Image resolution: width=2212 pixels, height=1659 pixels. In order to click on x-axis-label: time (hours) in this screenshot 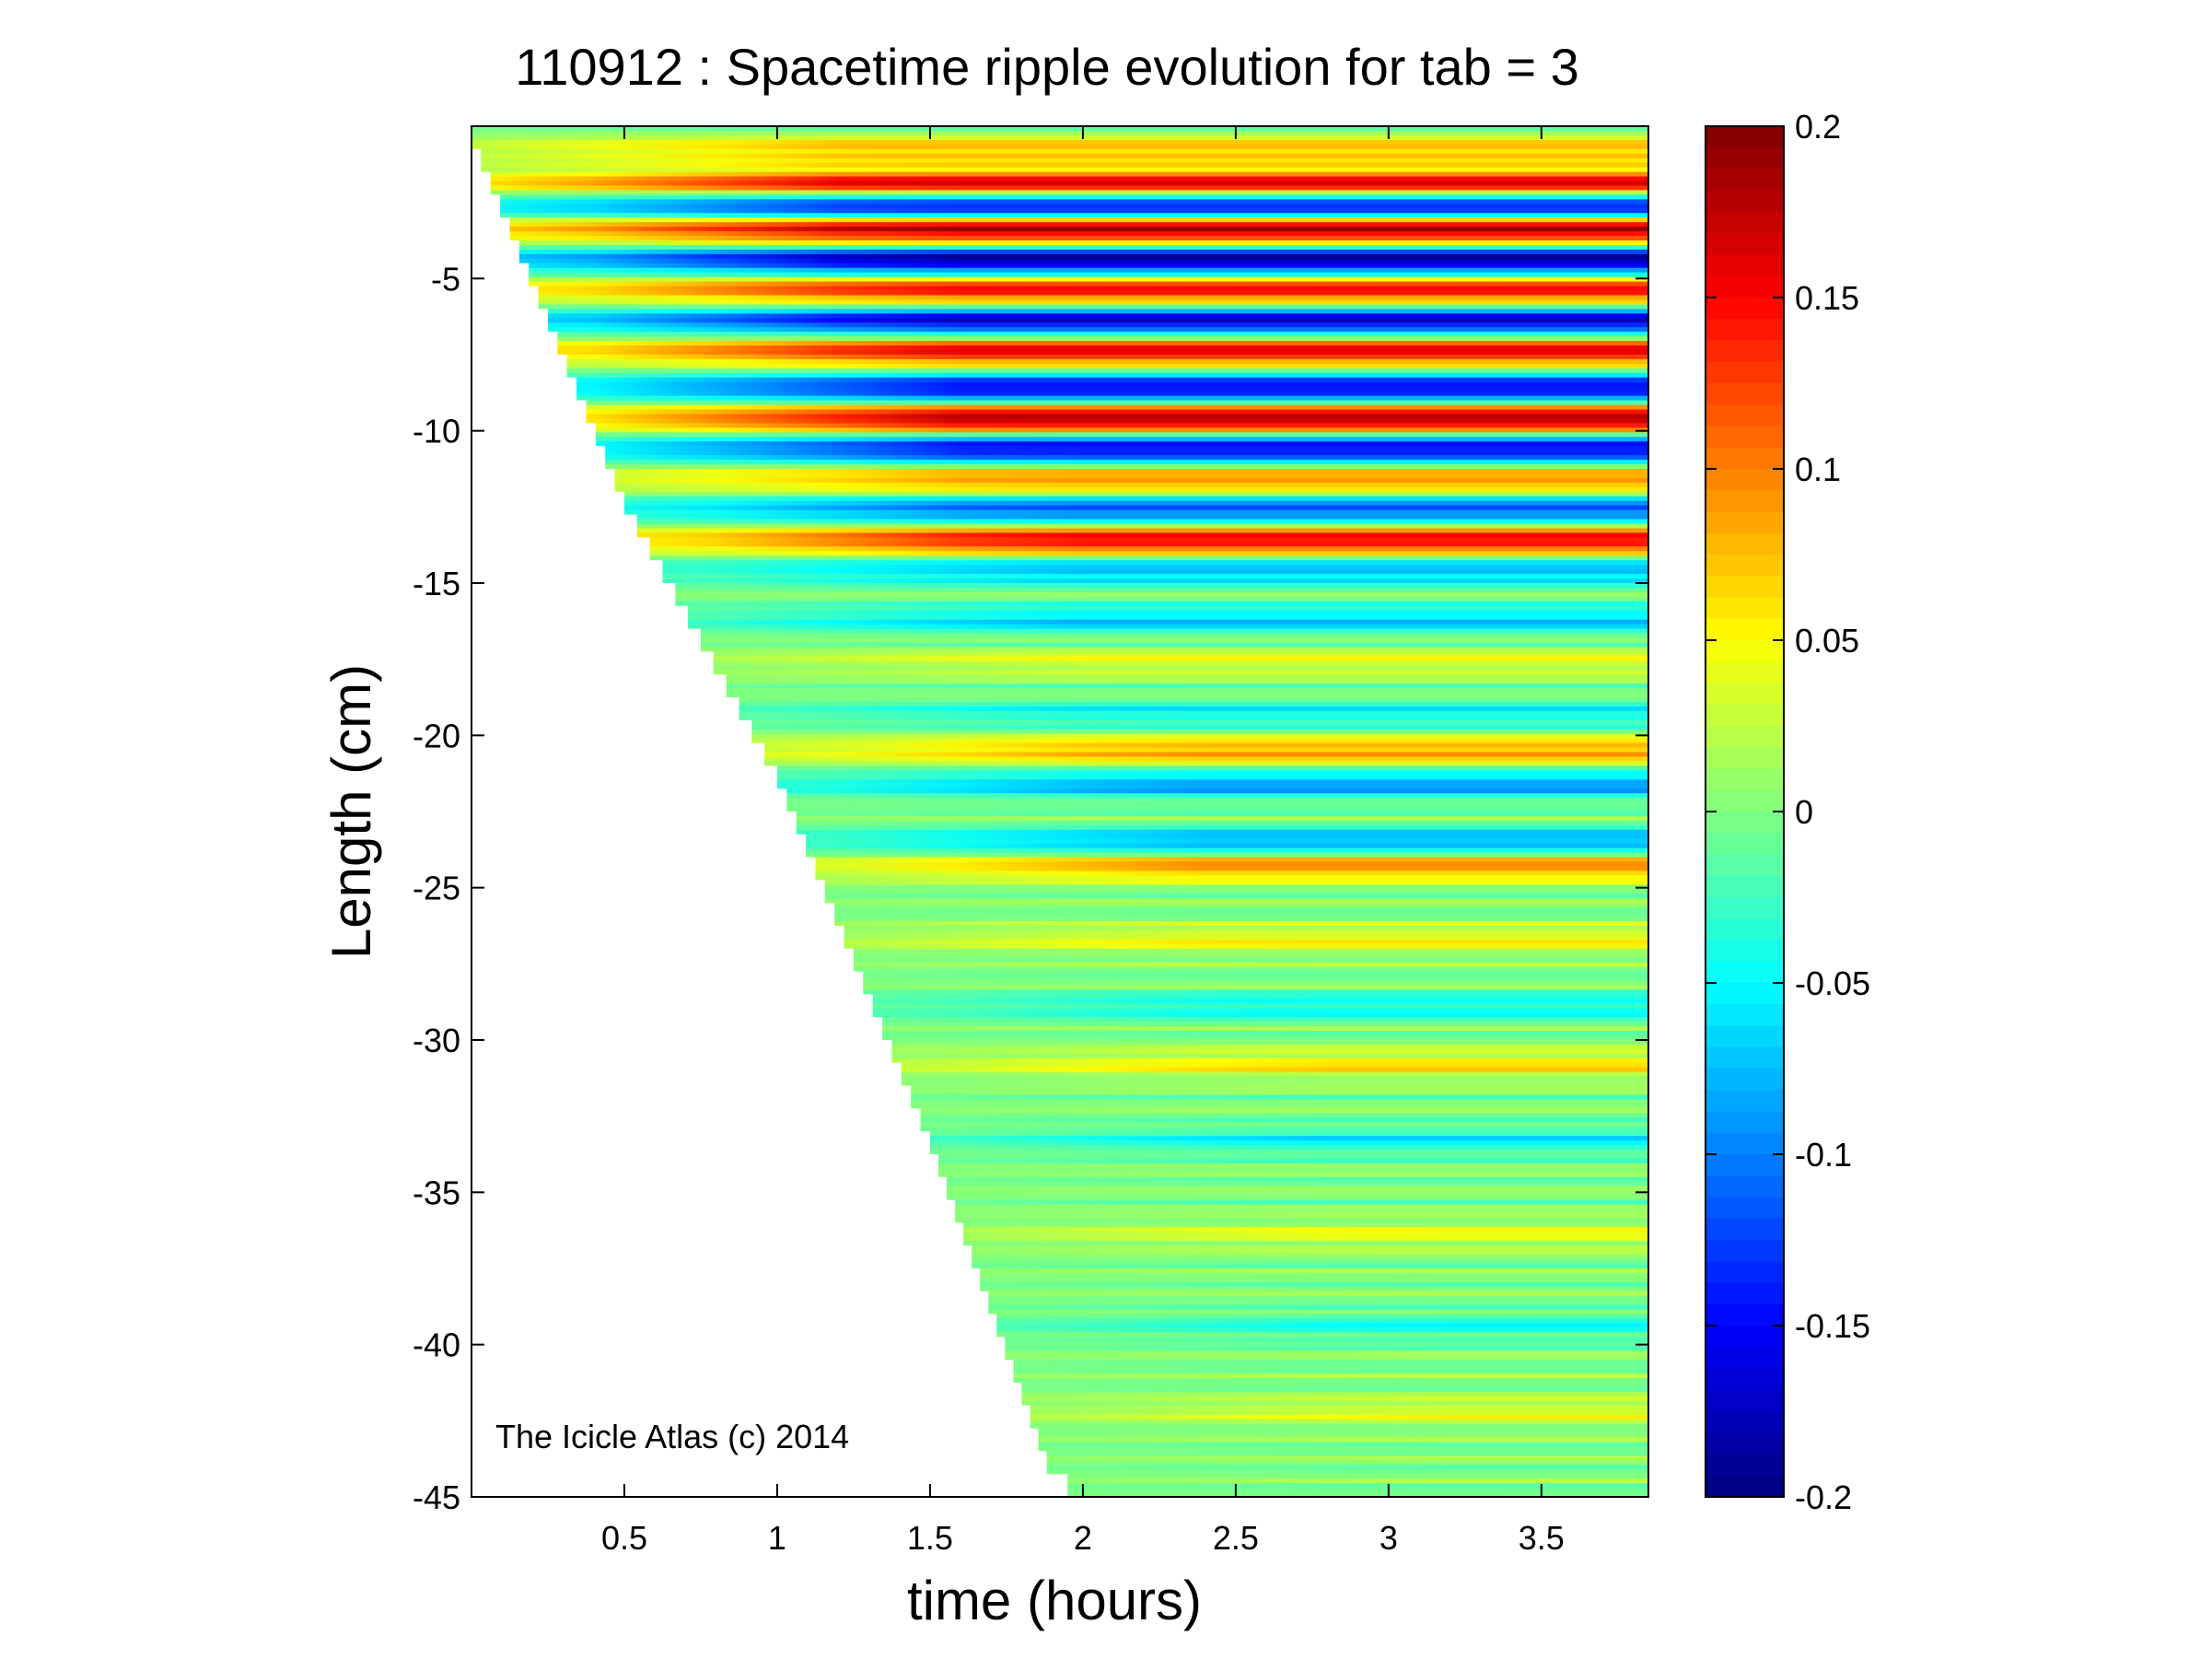, I will do `click(1055, 1600)`.